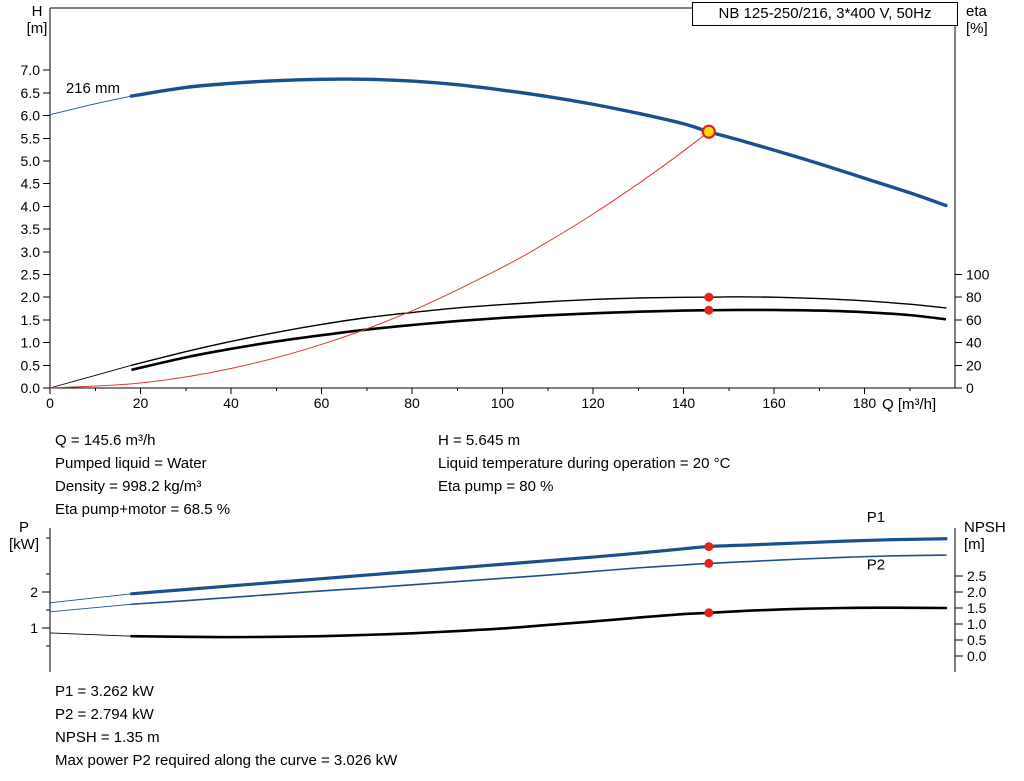 Image resolution: width=1024 pixels, height=781 pixels. Describe the element at coordinates (708, 131) in the screenshot. I see `duty-point` at that location.